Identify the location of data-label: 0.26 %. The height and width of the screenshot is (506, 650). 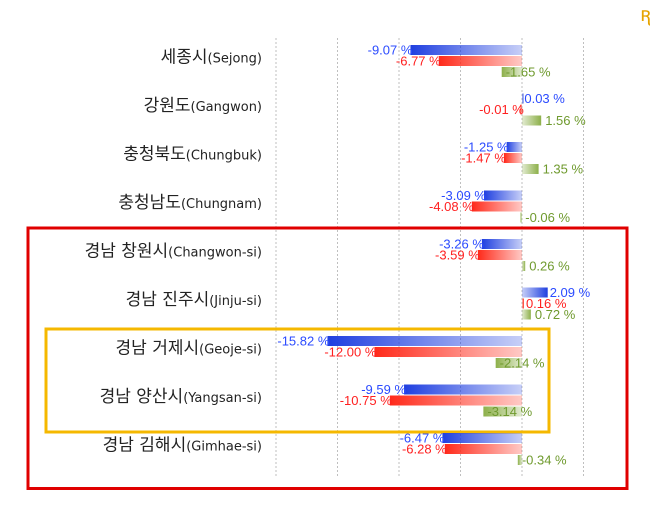
(549, 266).